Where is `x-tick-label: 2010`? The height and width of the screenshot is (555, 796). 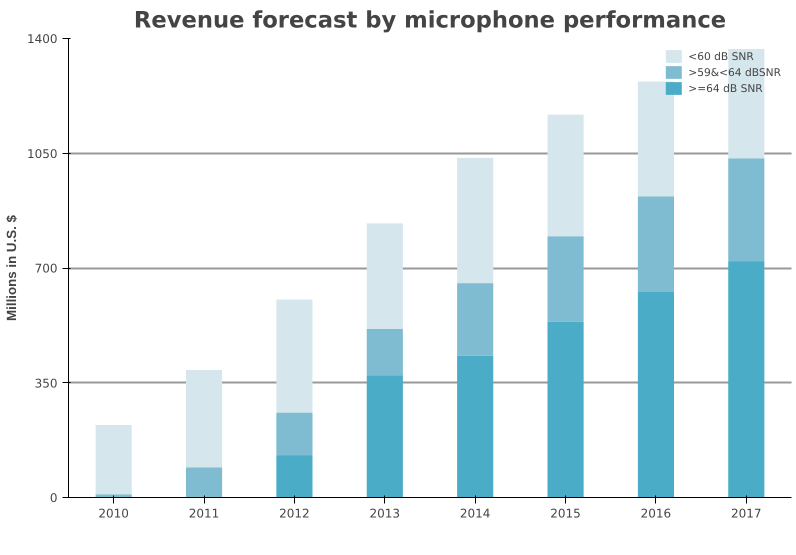
x-tick-label: 2010 is located at coordinates (113, 513).